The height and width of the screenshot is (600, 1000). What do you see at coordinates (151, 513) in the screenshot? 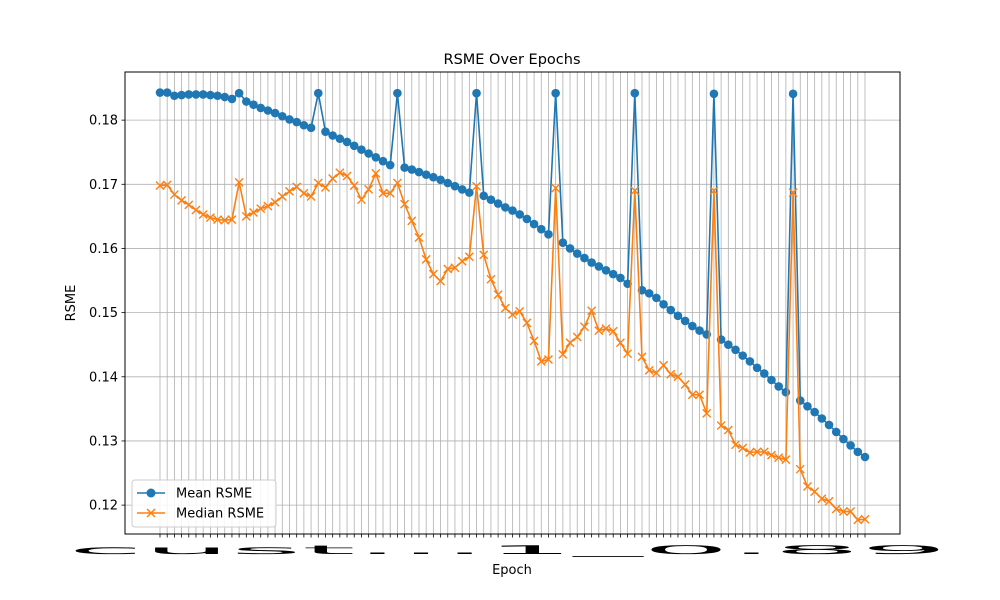
I see `legend-marker-median-rsme` at bounding box center [151, 513].